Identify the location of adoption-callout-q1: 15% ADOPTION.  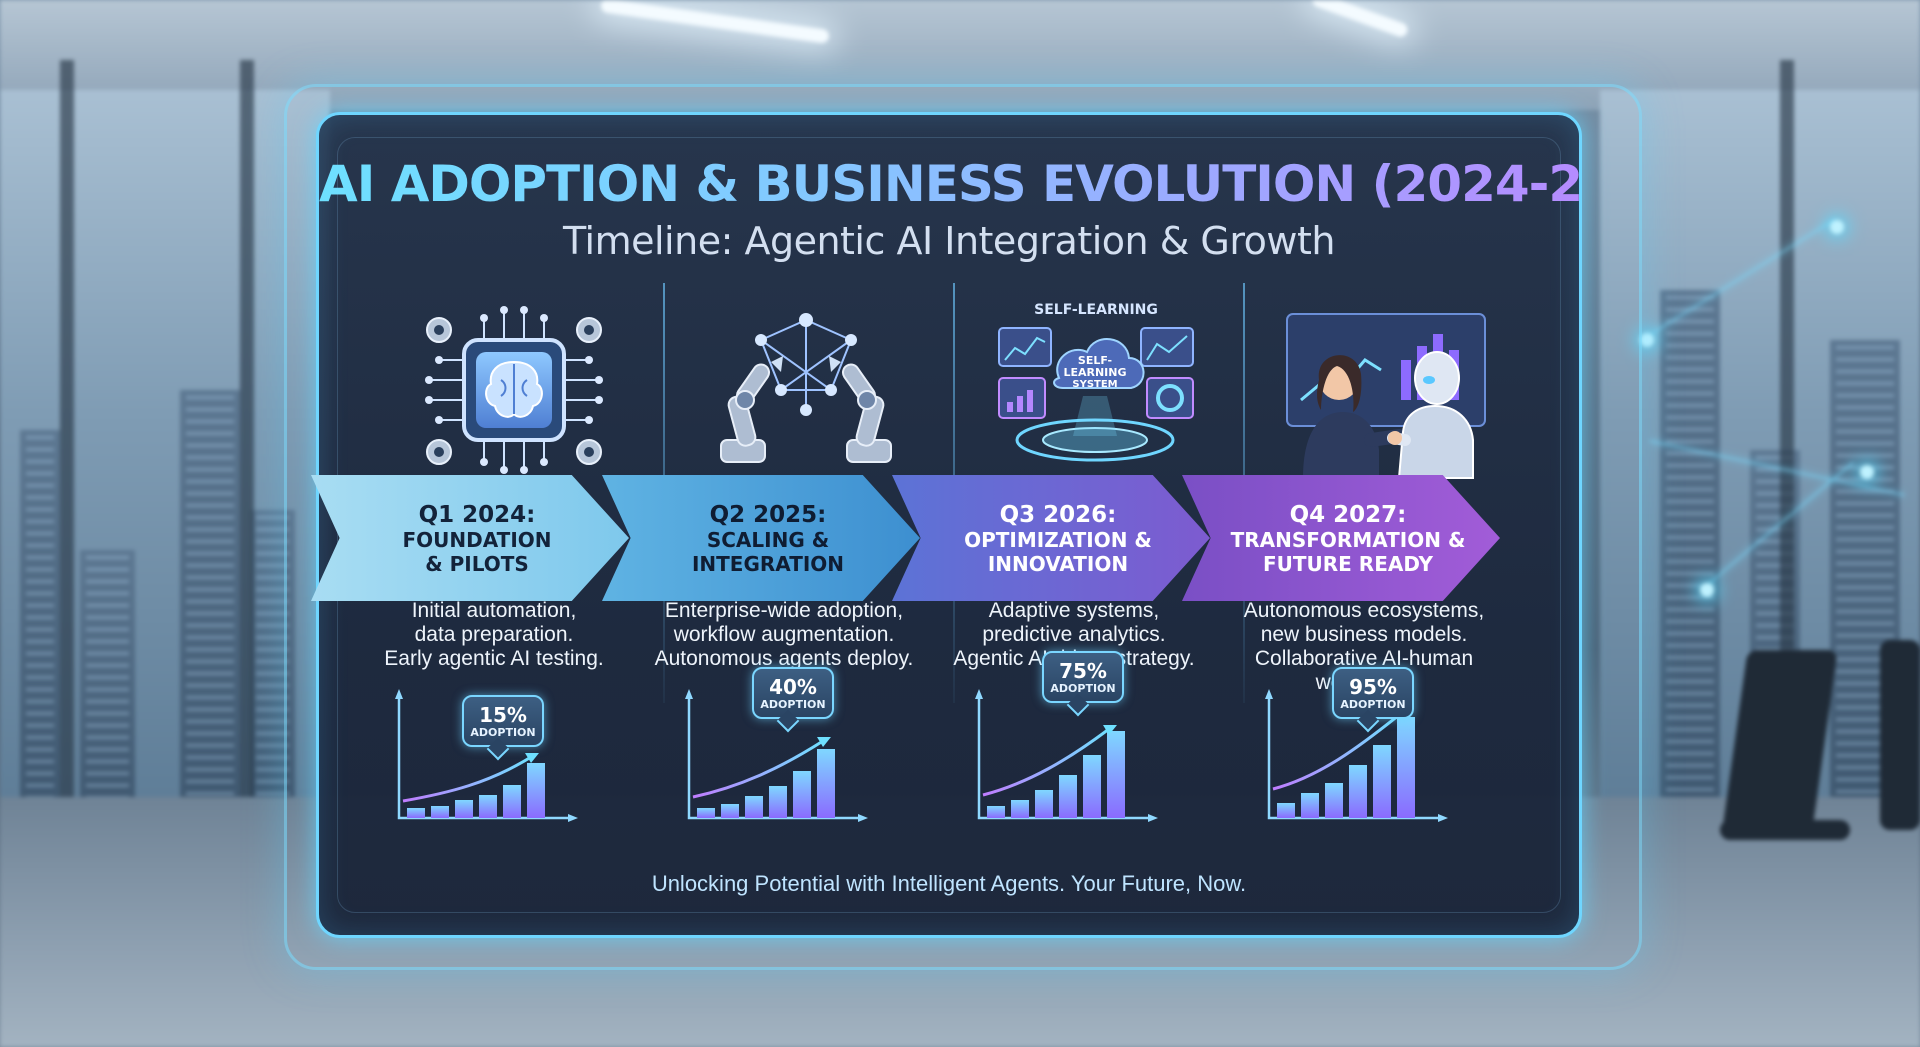
(503, 721).